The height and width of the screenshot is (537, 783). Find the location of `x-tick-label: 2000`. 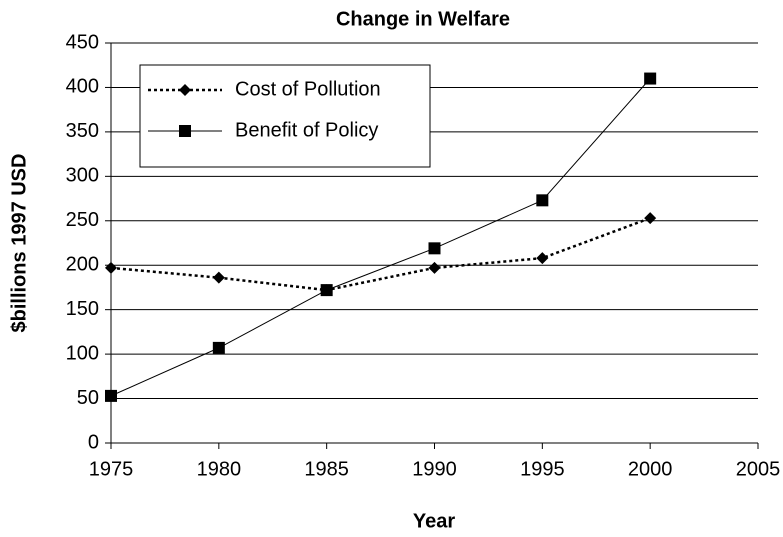

x-tick-label: 2000 is located at coordinates (650, 469).